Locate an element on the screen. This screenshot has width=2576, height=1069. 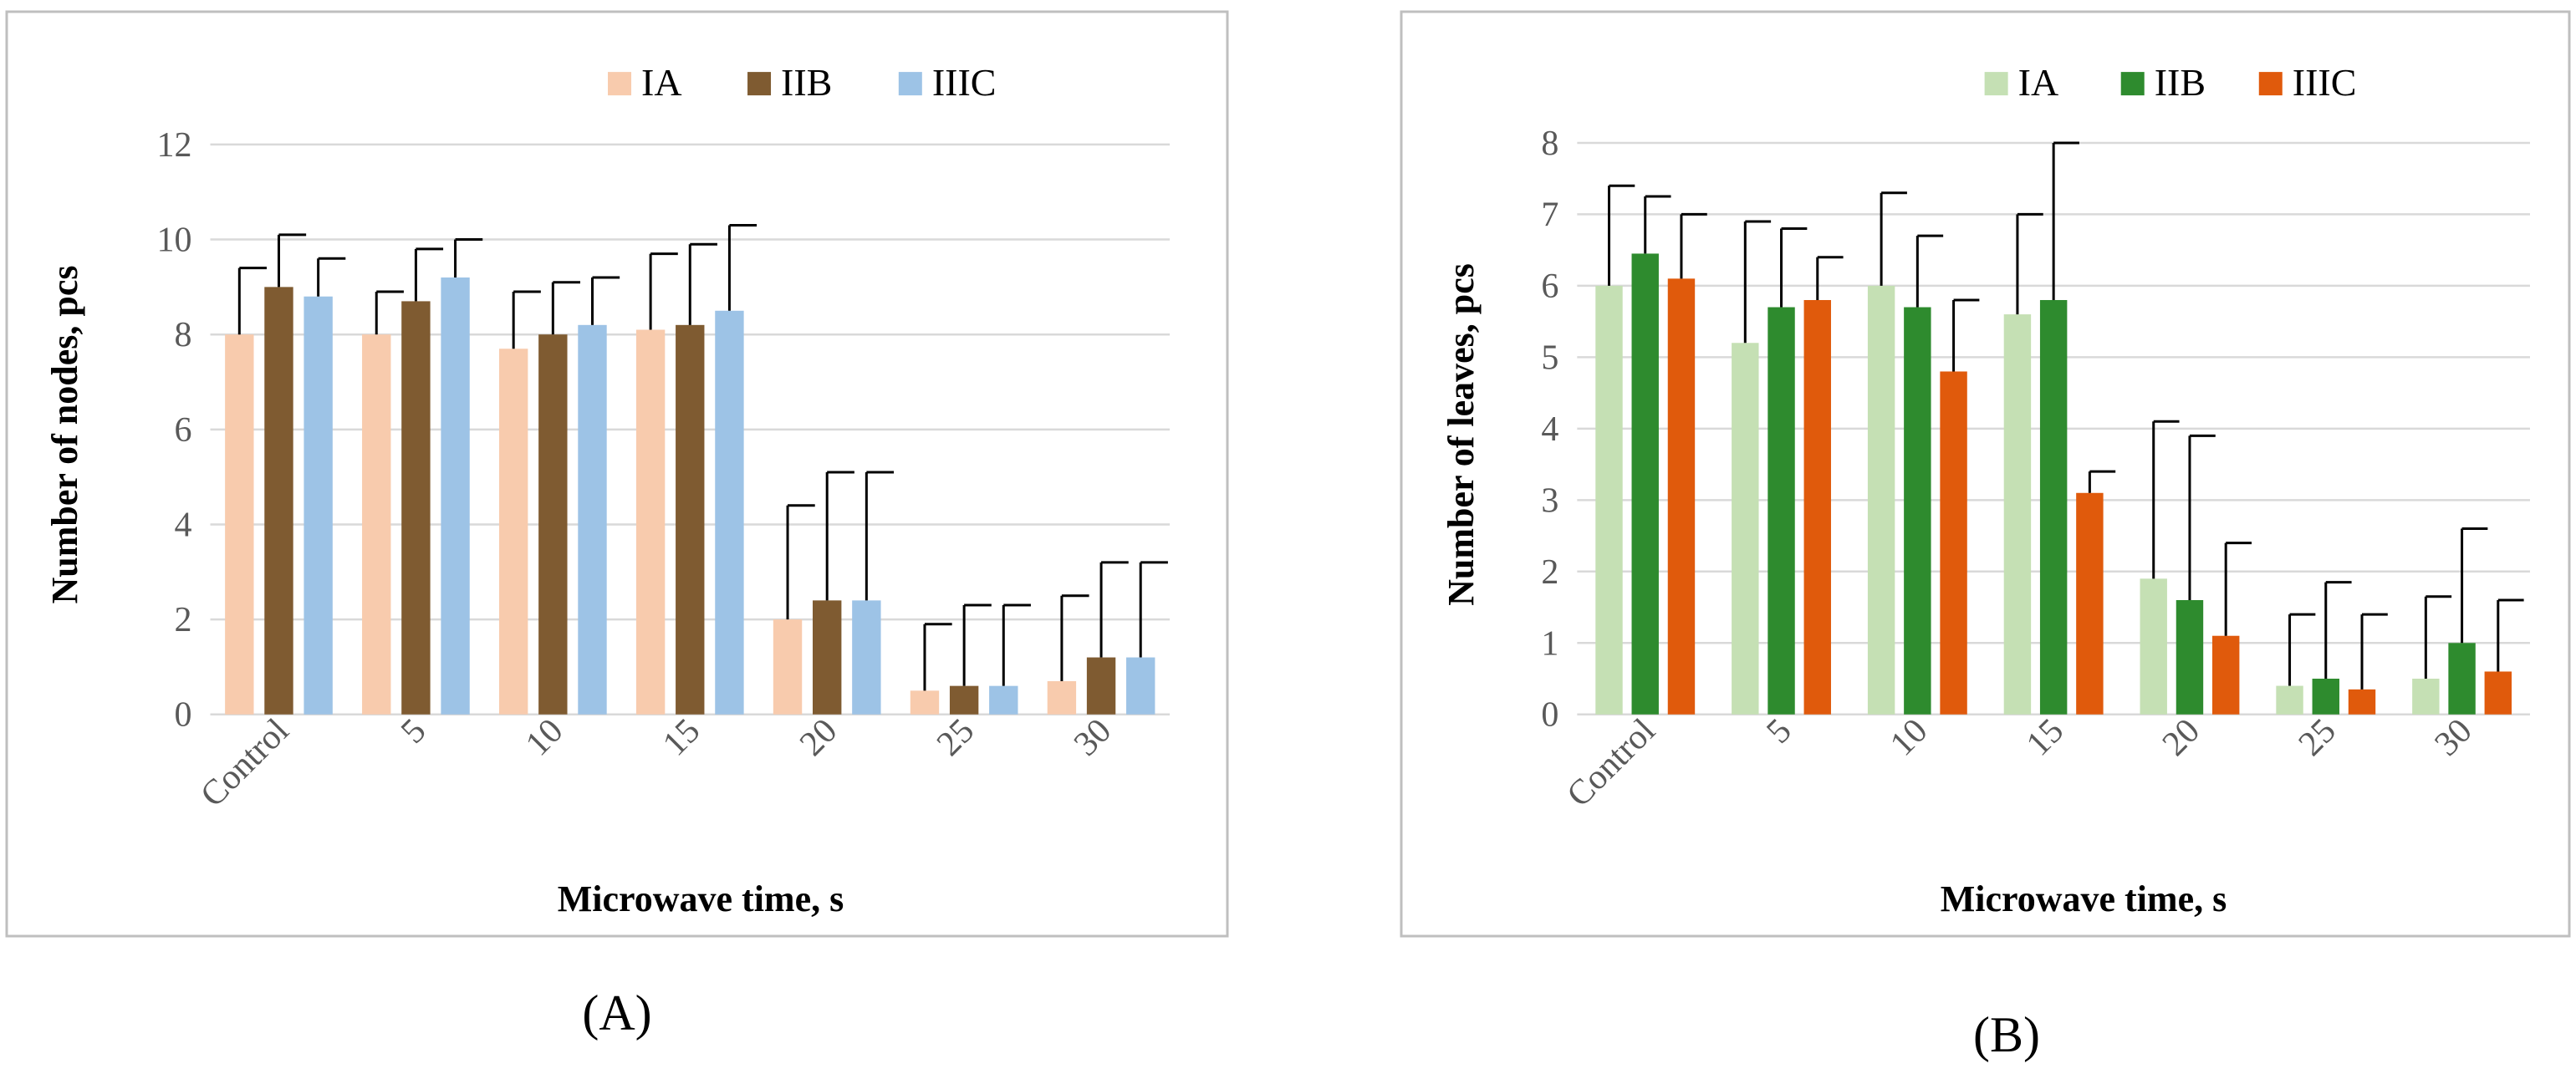
chart-a-x-axis-label: Microwave time, s is located at coordinates (701, 898).